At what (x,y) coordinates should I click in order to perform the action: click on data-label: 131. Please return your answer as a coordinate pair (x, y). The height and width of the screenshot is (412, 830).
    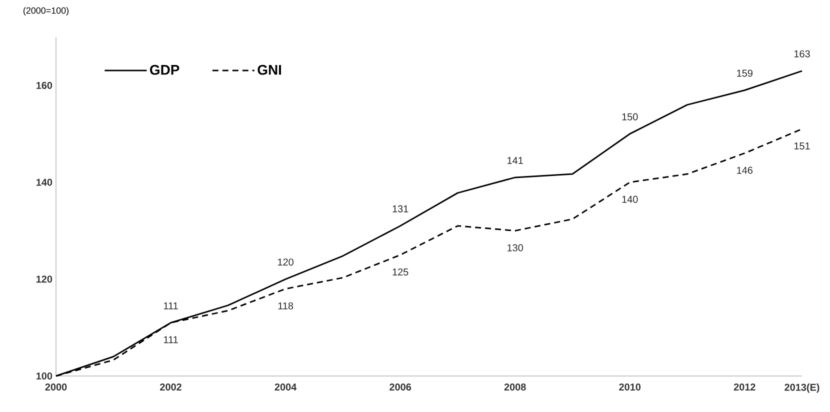
    Looking at the image, I should click on (400, 208).